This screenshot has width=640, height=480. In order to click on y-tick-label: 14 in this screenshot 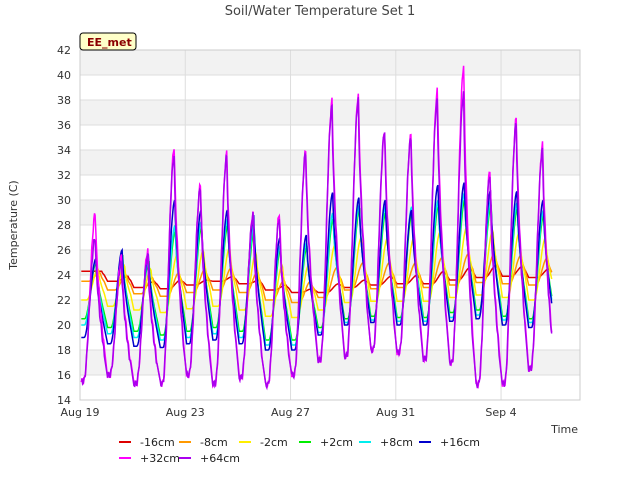, I will do `click(64, 400)`.